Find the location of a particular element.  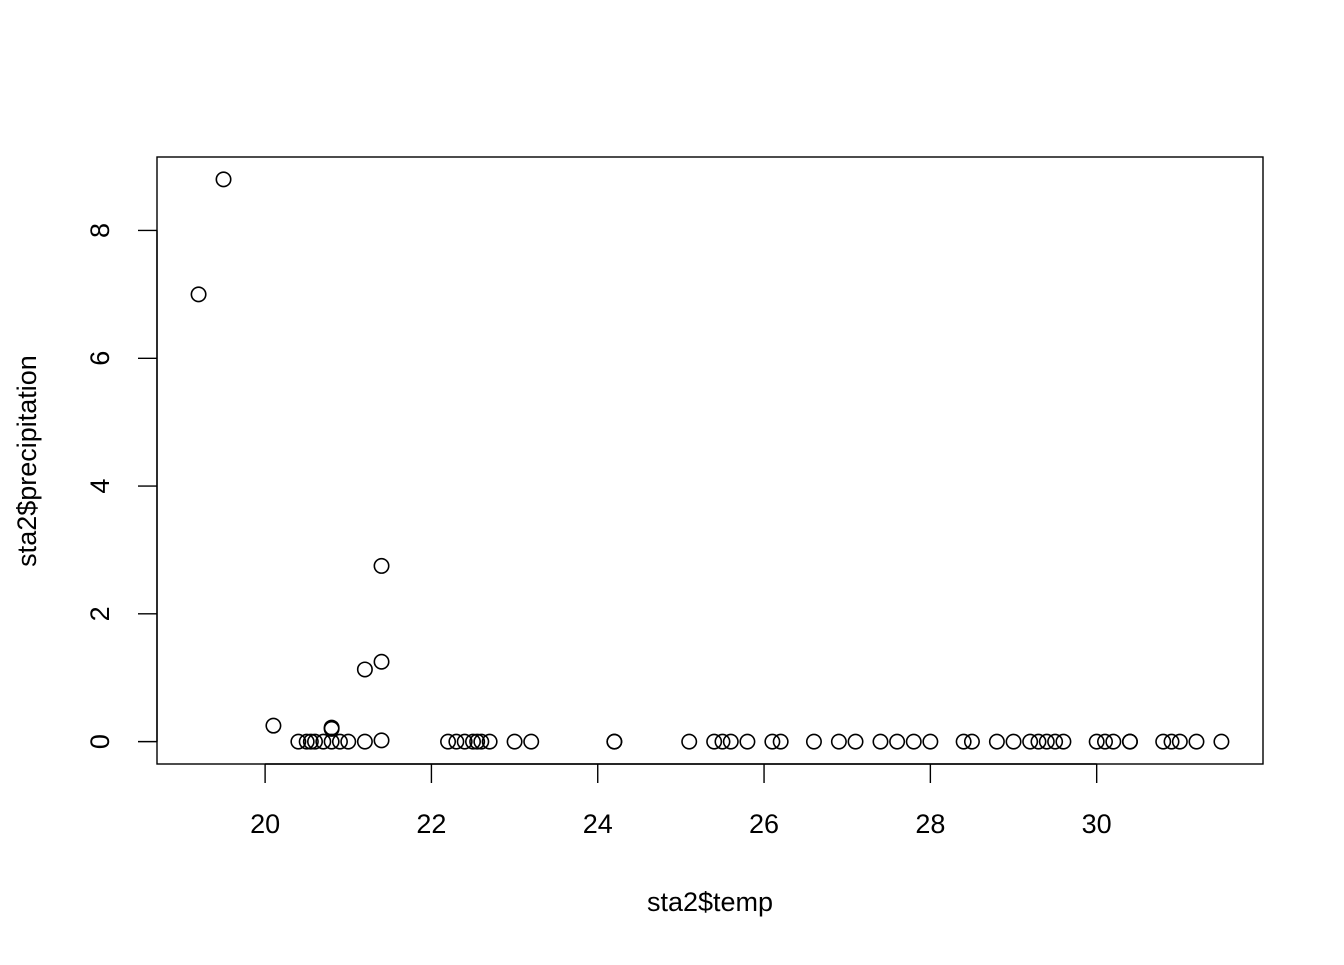

y-tick-label: 6 is located at coordinates (100, 358).